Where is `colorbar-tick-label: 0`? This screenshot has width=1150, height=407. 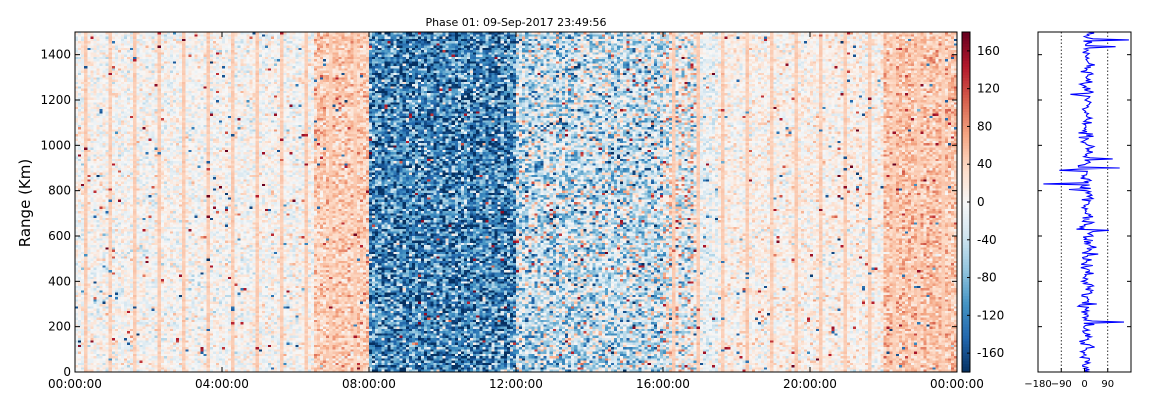
colorbar-tick-label: 0 is located at coordinates (981, 202).